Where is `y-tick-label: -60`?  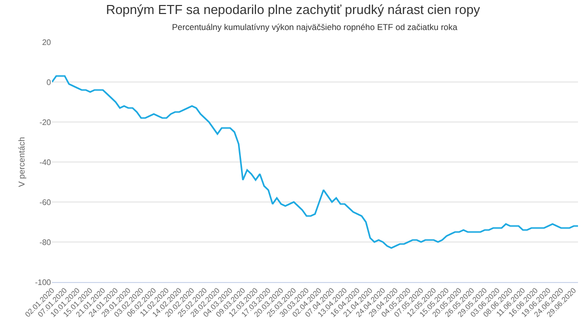 y-tick-label: -60 is located at coordinates (45, 202).